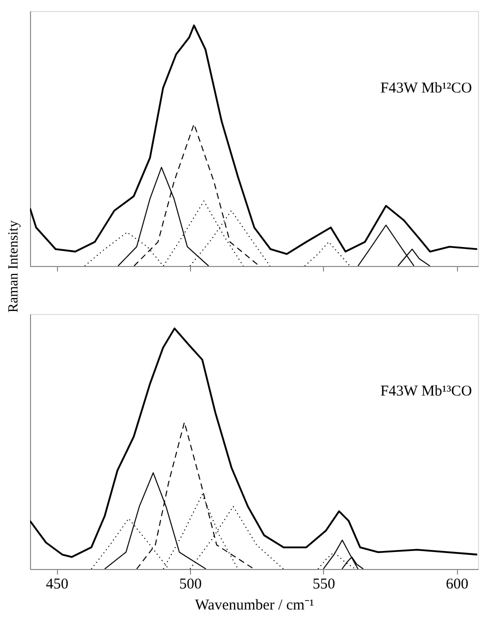 This screenshot has width=502, height=637. Describe the element at coordinates (457, 584) in the screenshot. I see `x-tick-label: 600` at that location.